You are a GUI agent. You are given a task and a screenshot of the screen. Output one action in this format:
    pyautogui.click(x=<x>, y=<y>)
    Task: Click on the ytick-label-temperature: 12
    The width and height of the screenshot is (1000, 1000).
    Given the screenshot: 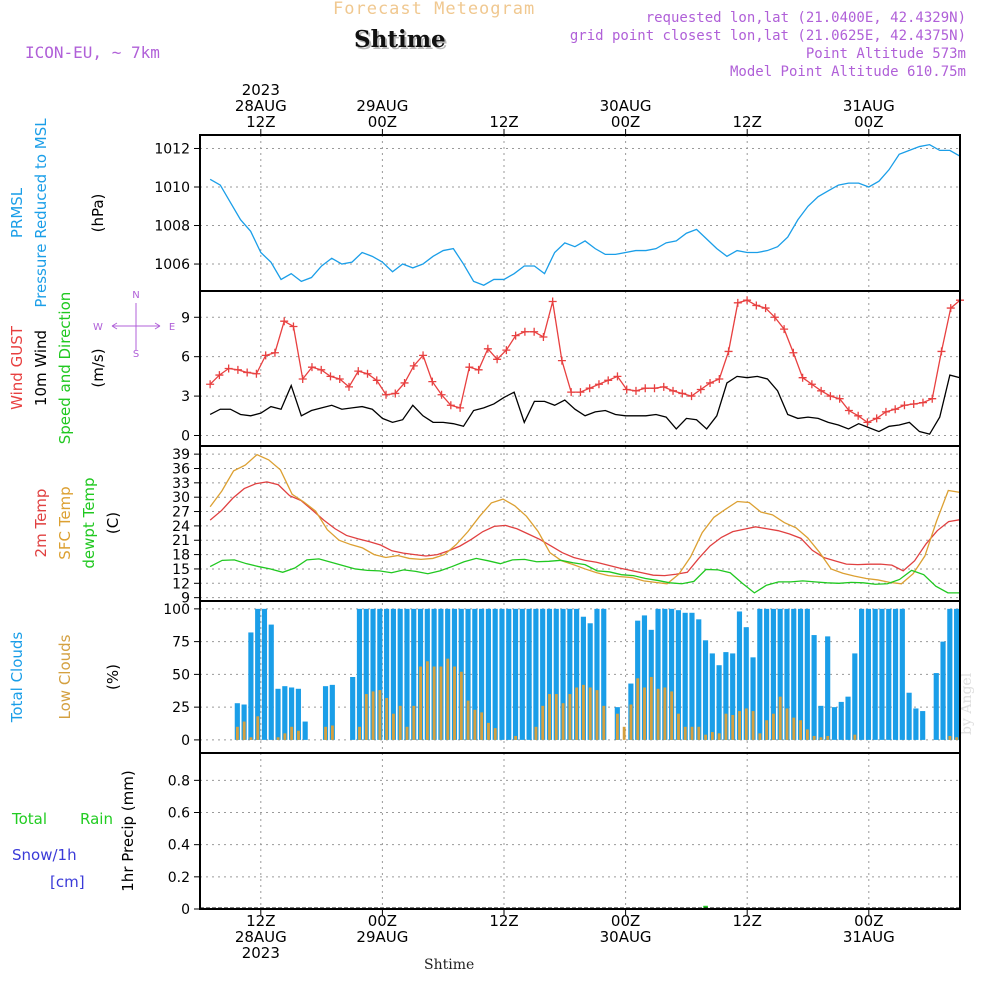 What is the action you would take?
    pyautogui.click(x=181, y=584)
    